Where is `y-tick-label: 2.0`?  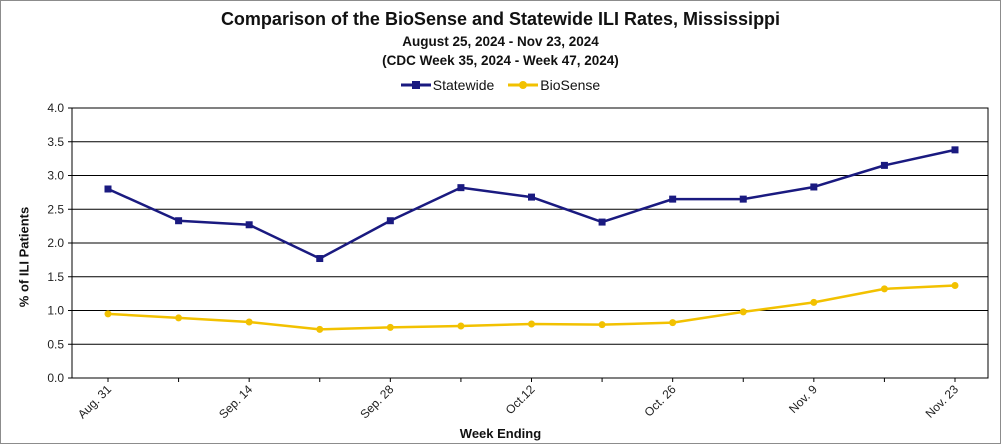 y-tick-label: 2.0 is located at coordinates (55, 243).